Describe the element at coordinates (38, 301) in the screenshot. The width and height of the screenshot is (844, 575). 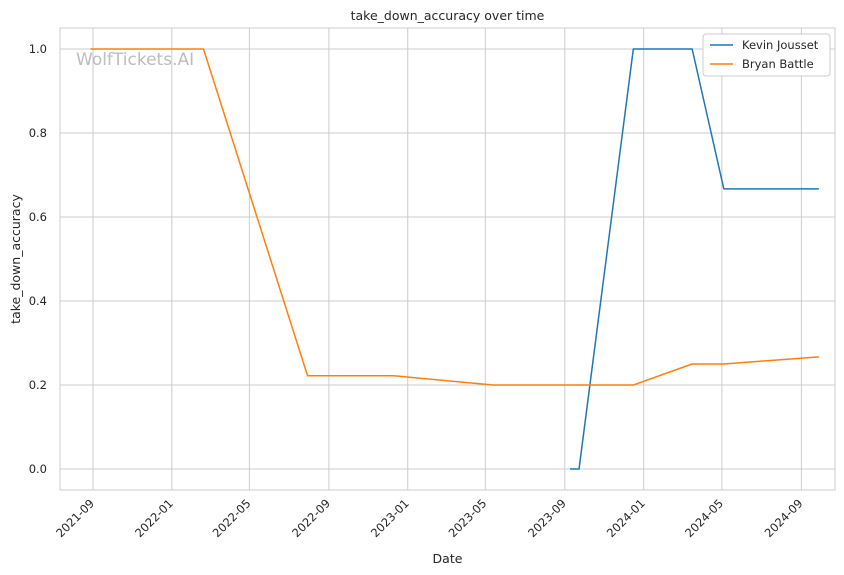
I see `y-tick-label: 0.4` at that location.